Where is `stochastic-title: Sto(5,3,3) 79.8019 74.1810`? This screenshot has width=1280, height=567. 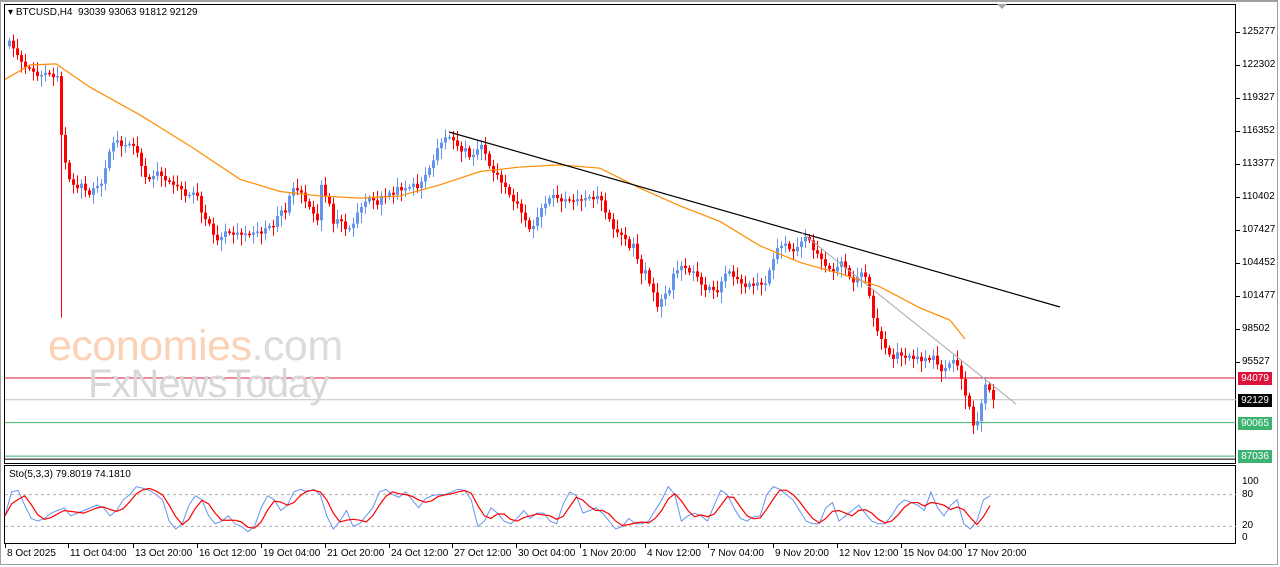 stochastic-title: Sto(5,3,3) 79.8019 74.1810 is located at coordinates (70, 474).